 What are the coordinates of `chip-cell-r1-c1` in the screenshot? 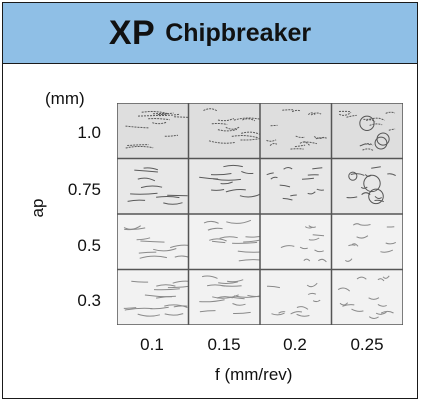 It's located at (225, 186).